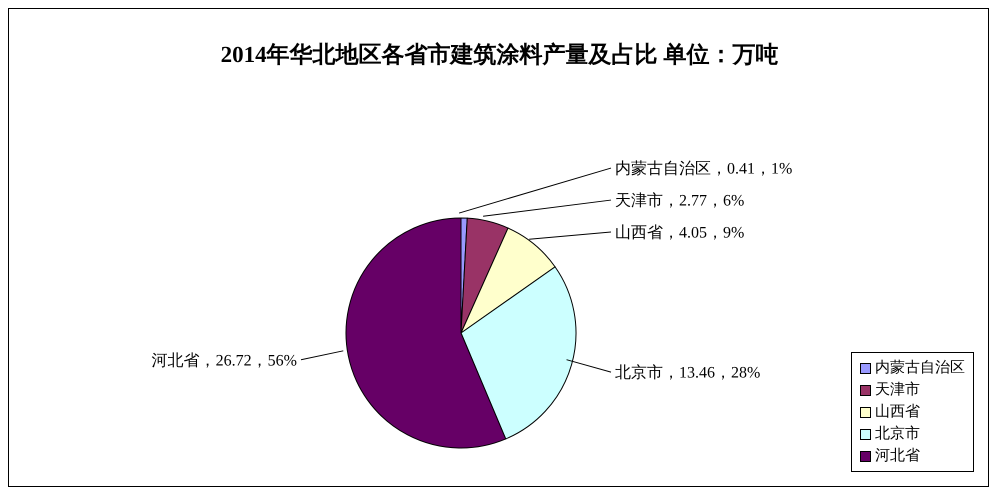 Image resolution: width=997 pixels, height=495 pixels. What do you see at coordinates (897, 390) in the screenshot?
I see `legend-label: 天津市` at bounding box center [897, 390].